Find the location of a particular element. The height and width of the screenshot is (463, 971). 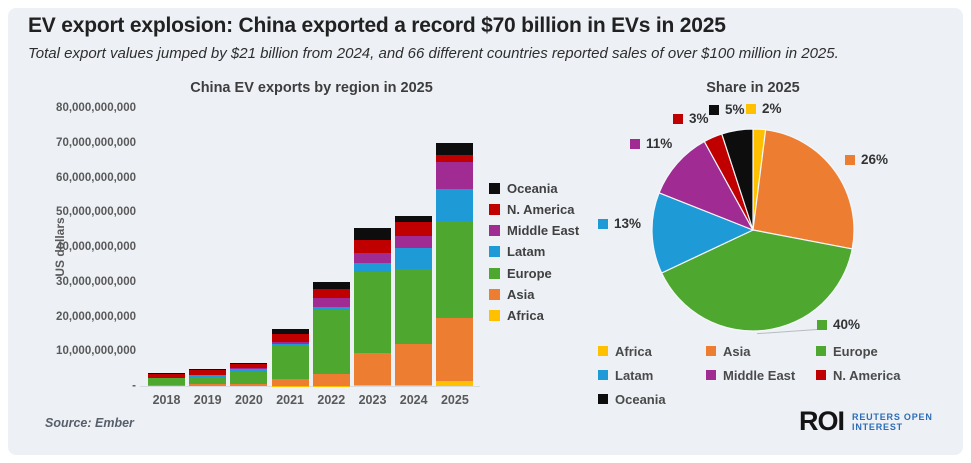

bar-segment-oceania-2019 is located at coordinates (208, 370).